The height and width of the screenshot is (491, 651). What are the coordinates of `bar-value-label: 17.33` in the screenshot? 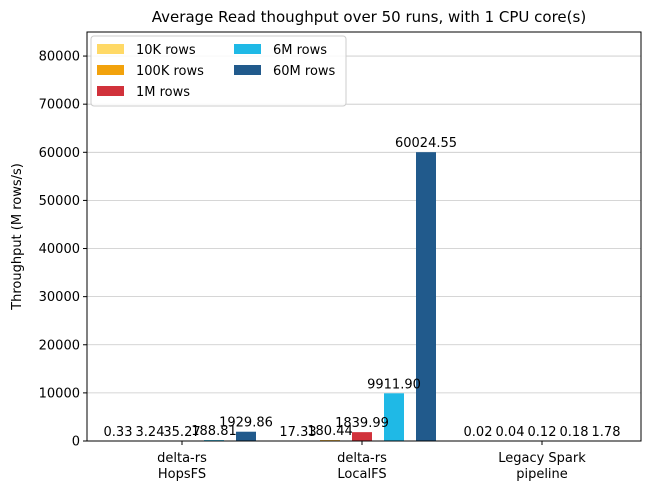 It's located at (297, 432).